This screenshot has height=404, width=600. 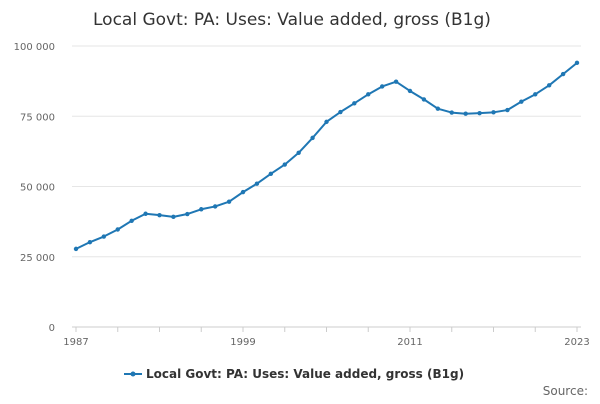 I want to click on x-tick-label: 2023, so click(x=576, y=342).